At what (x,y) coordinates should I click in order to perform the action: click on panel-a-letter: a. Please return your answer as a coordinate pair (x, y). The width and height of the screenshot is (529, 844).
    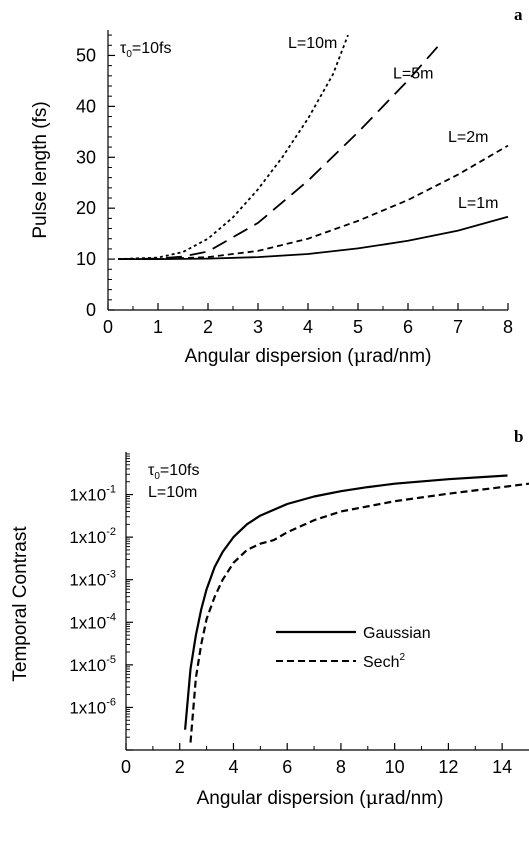
    Looking at the image, I should click on (518, 14).